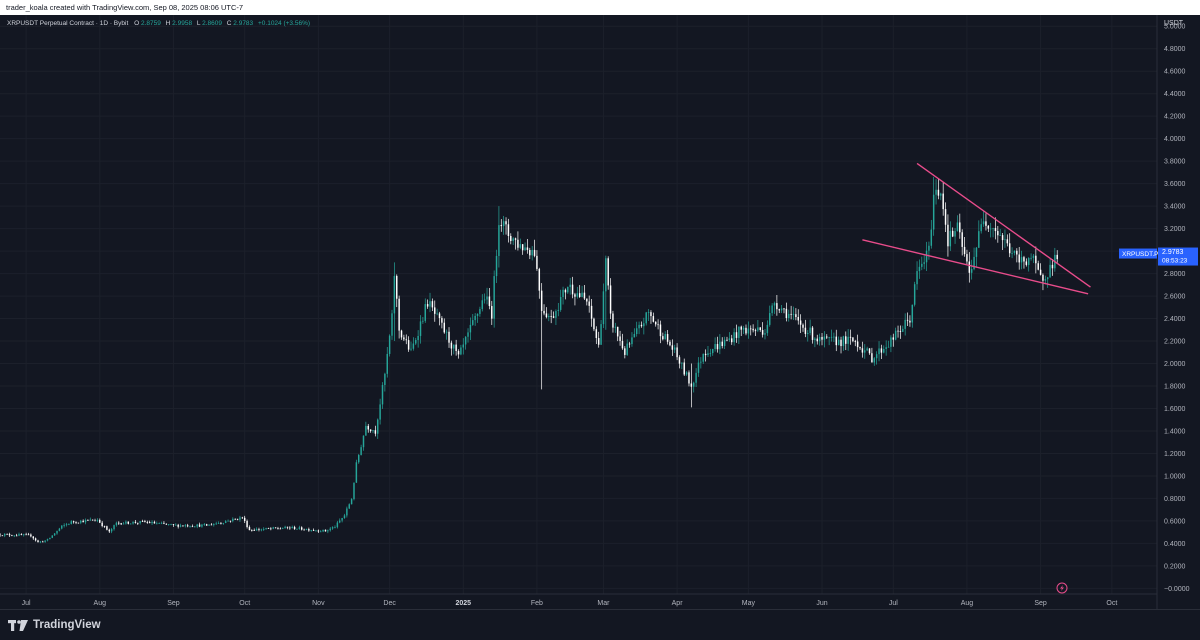  I want to click on symbol-tag-box, so click(1138, 253).